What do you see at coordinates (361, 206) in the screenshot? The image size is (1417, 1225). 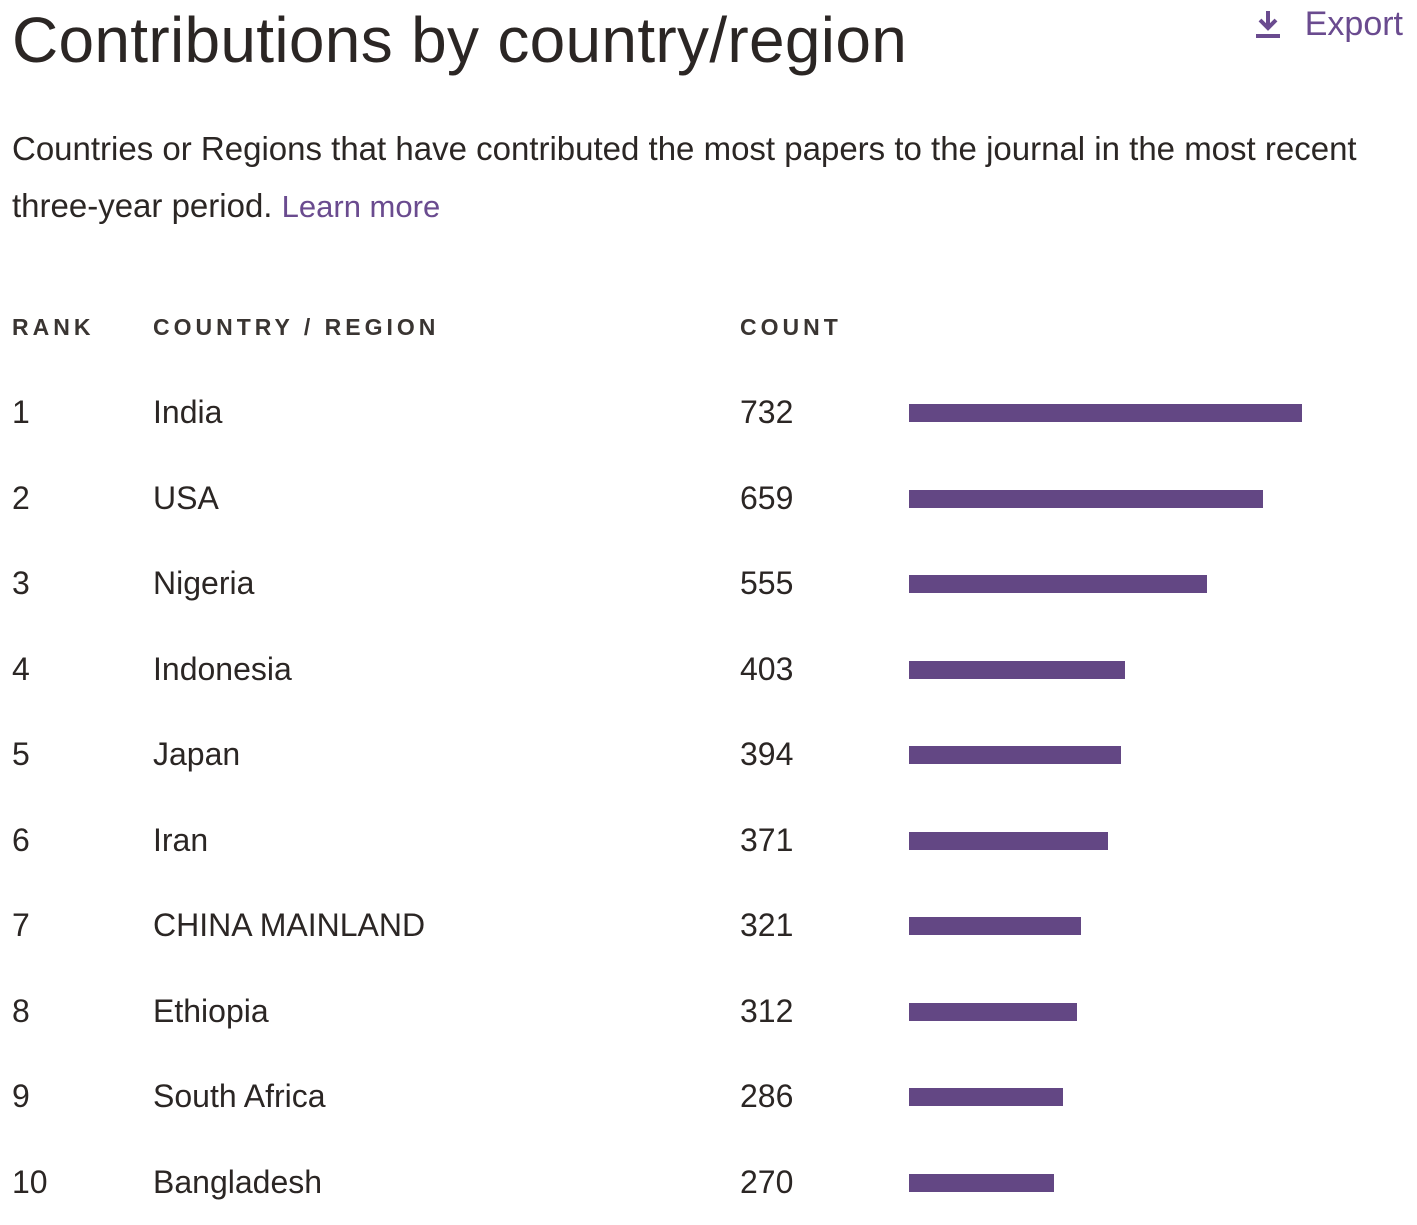 I see `learn-more-link: Learn more` at bounding box center [361, 206].